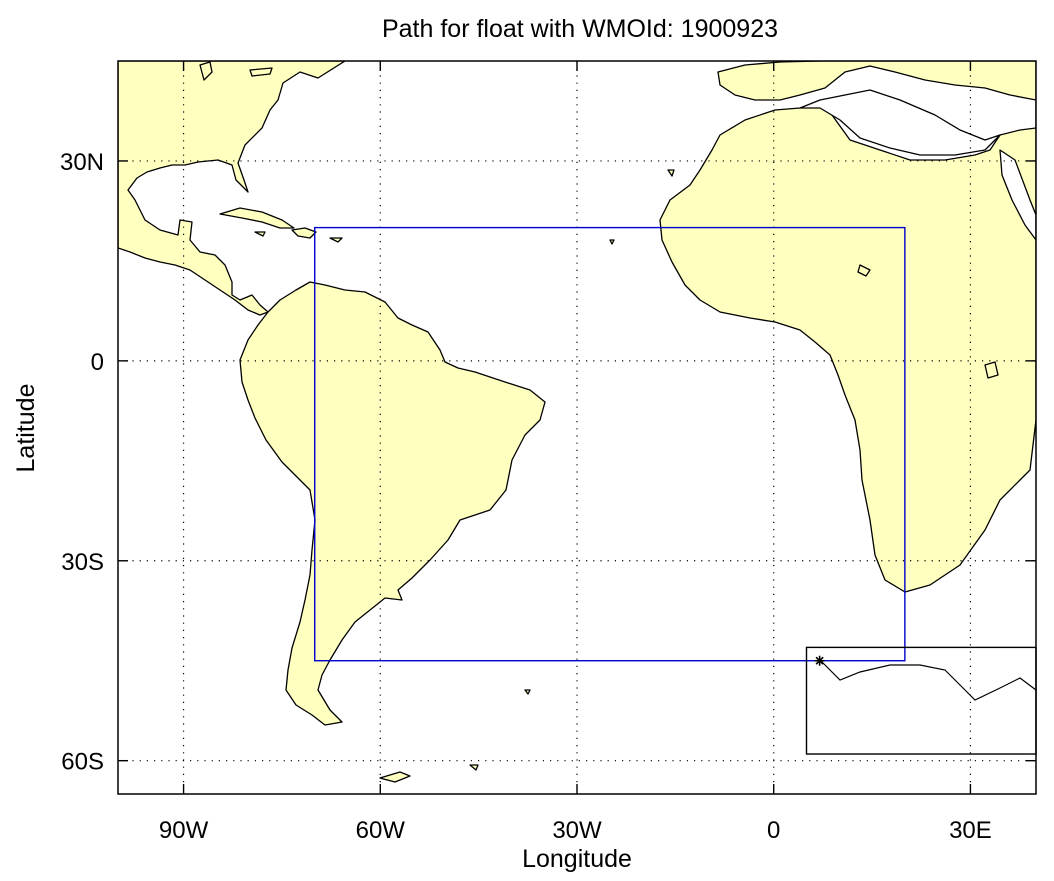  Describe the element at coordinates (580, 29) in the screenshot. I see `chart-title: Path for float with WMOId: 1900923` at that location.